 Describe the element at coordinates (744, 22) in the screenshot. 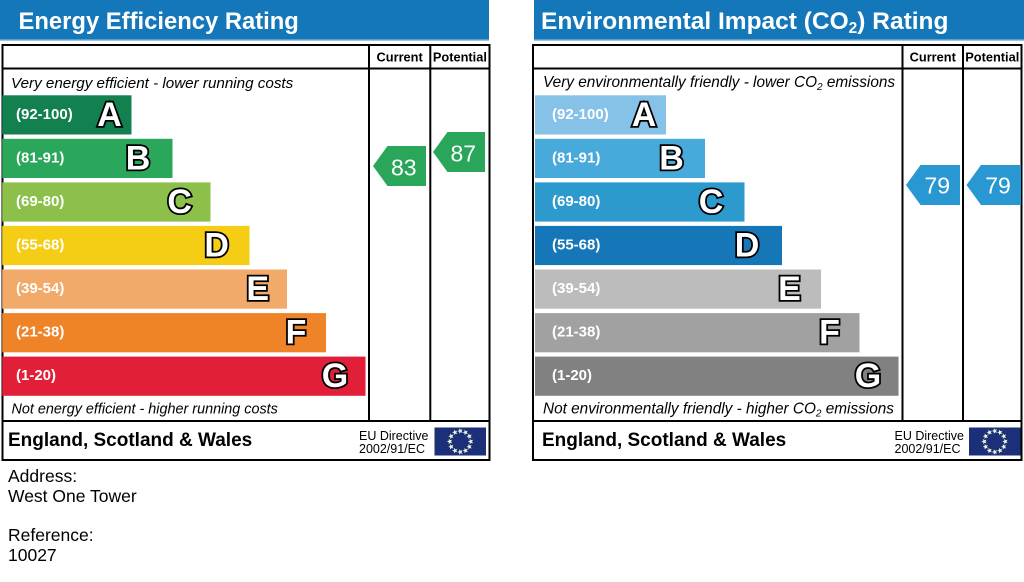

I see `svg-text:Environmental Impact (CO2) Rat: Environmental Impact (CO2) Rating` at that location.